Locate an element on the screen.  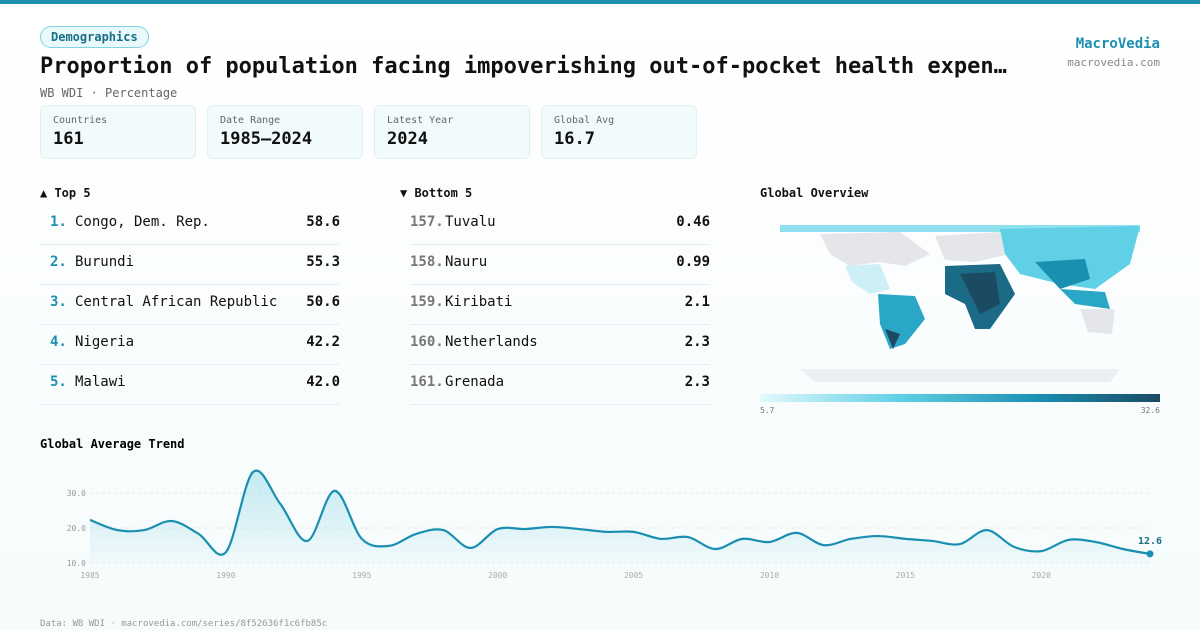
scale-min: 5.7 is located at coordinates (767, 410).